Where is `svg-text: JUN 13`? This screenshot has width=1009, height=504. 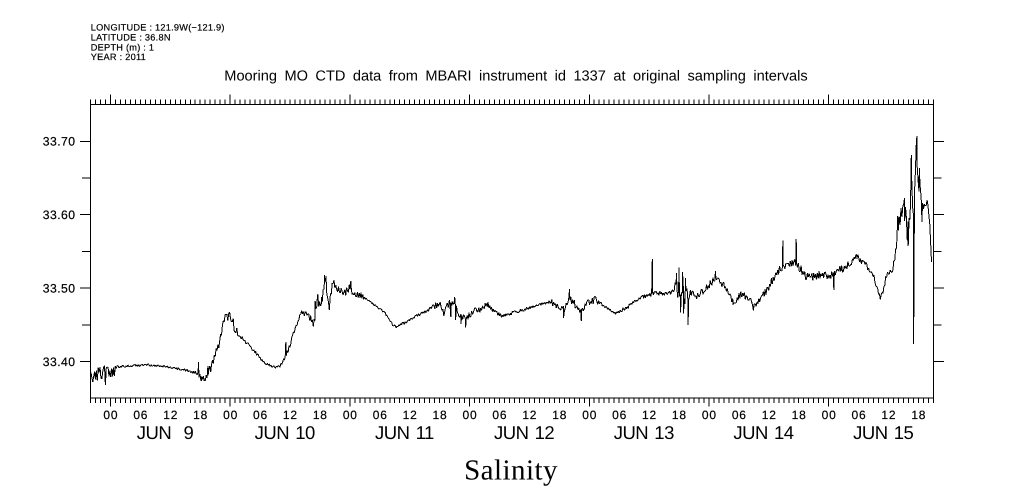 svg-text: JUN 13 is located at coordinates (644, 432).